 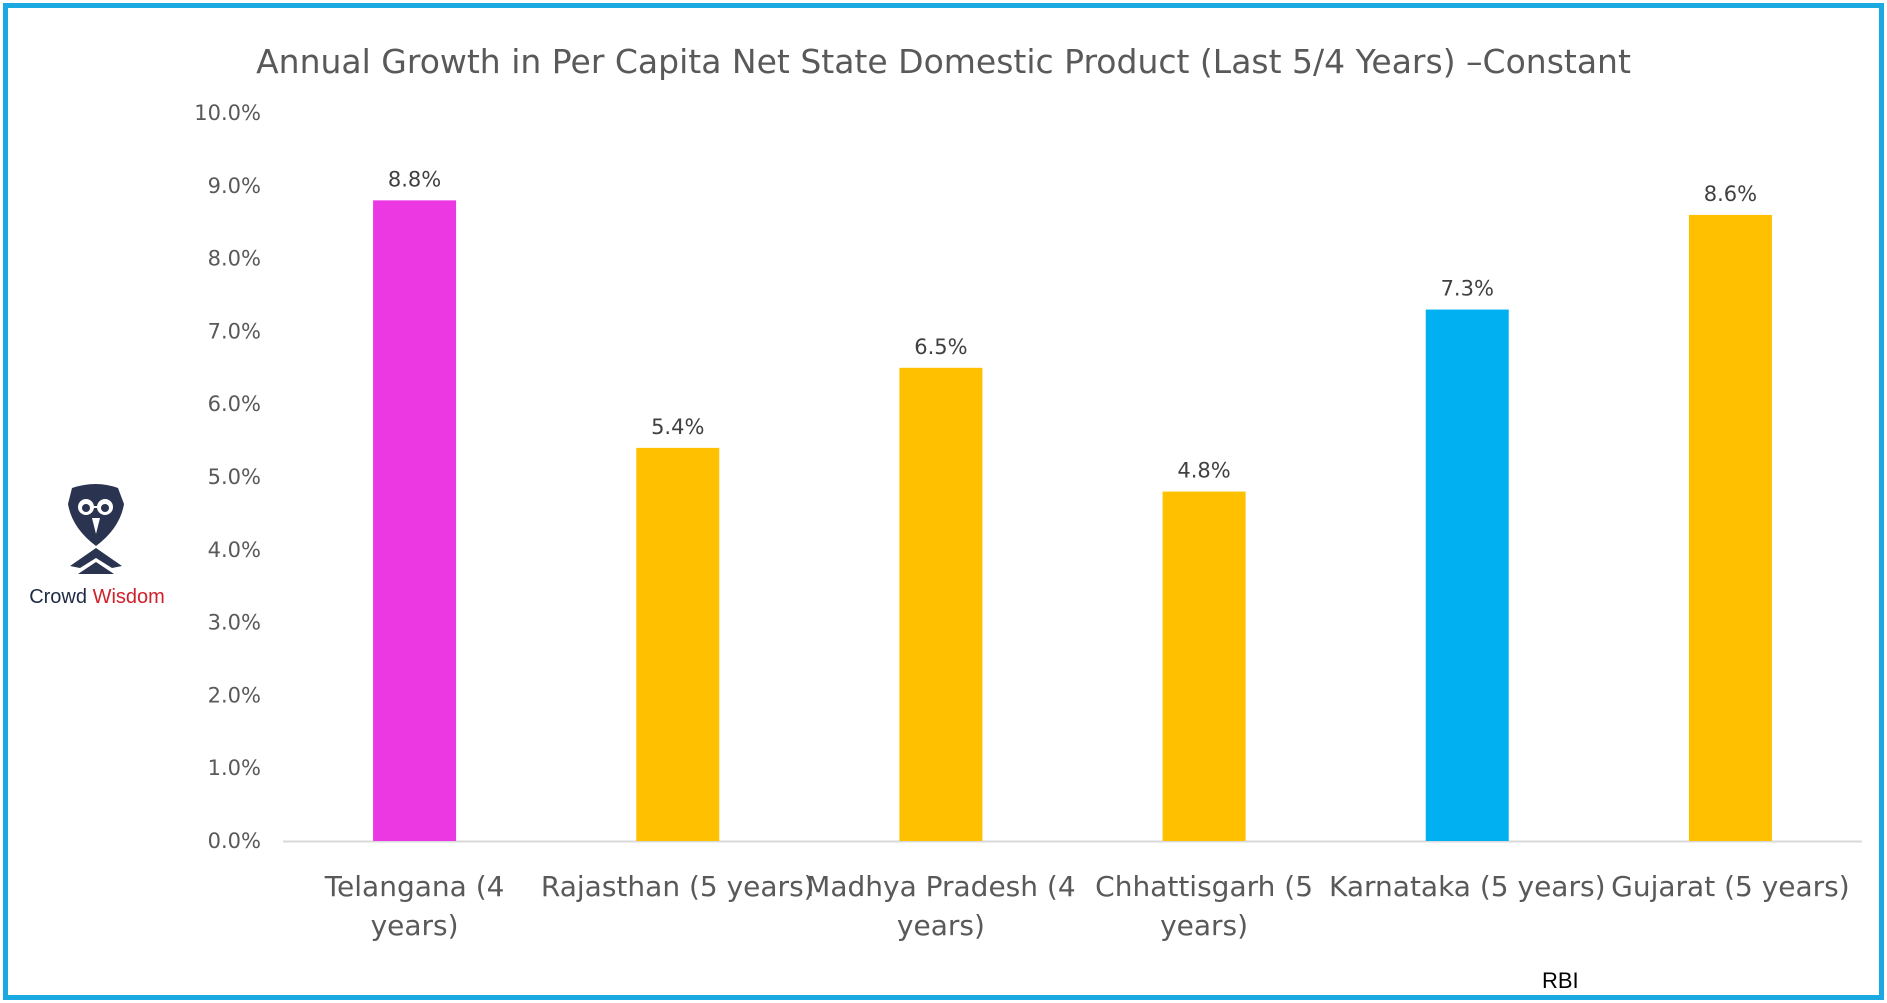 What do you see at coordinates (234, 331) in the screenshot?
I see `y-tick-label: 7.0%` at bounding box center [234, 331].